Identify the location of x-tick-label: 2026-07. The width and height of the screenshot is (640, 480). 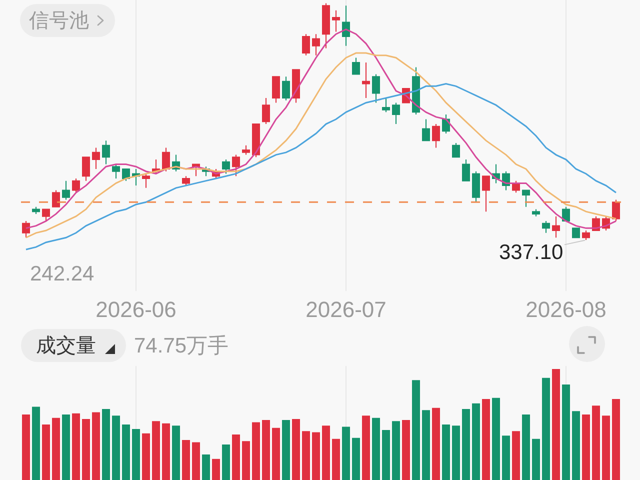
(346, 309).